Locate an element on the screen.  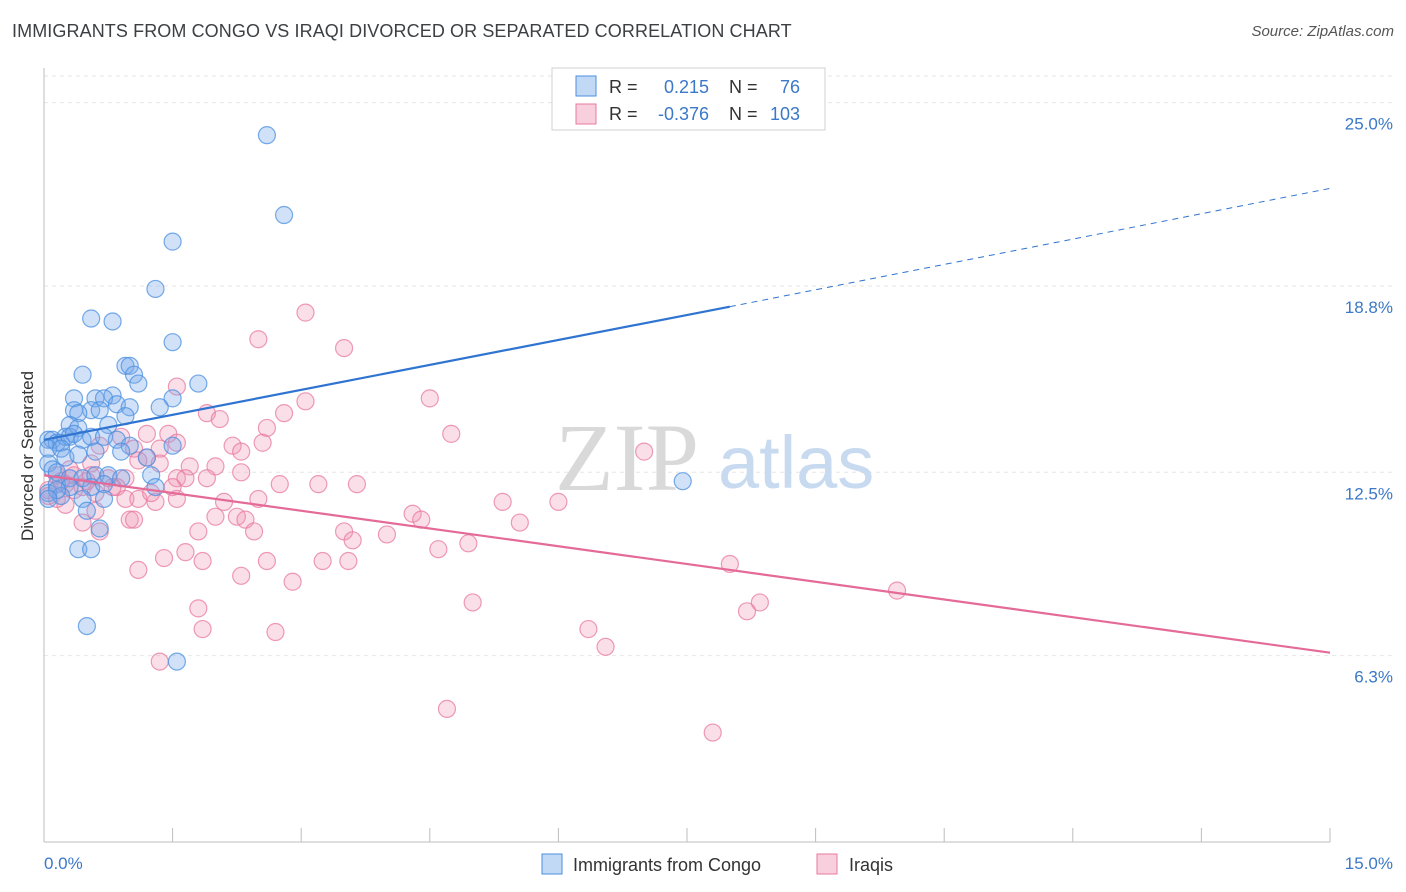
legend-n-label-2: N = is located at coordinates (743, 114).